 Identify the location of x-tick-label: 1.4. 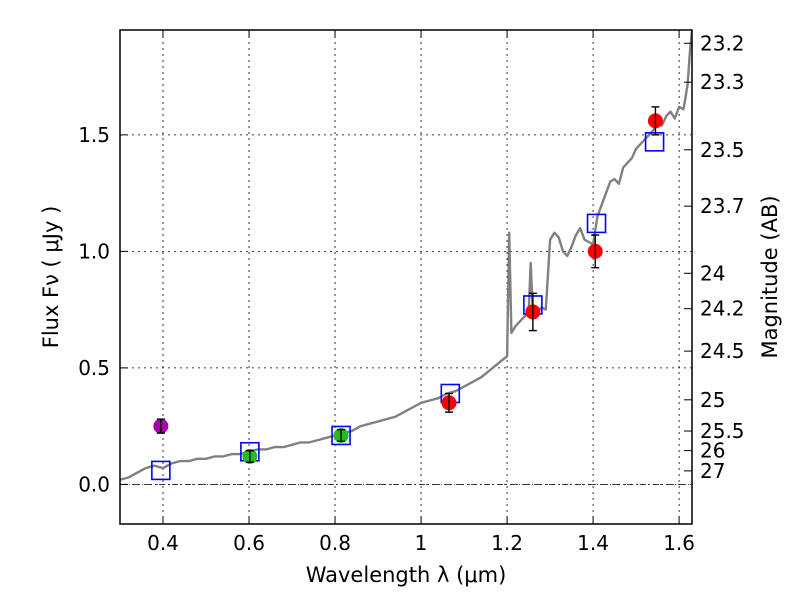
(593, 543).